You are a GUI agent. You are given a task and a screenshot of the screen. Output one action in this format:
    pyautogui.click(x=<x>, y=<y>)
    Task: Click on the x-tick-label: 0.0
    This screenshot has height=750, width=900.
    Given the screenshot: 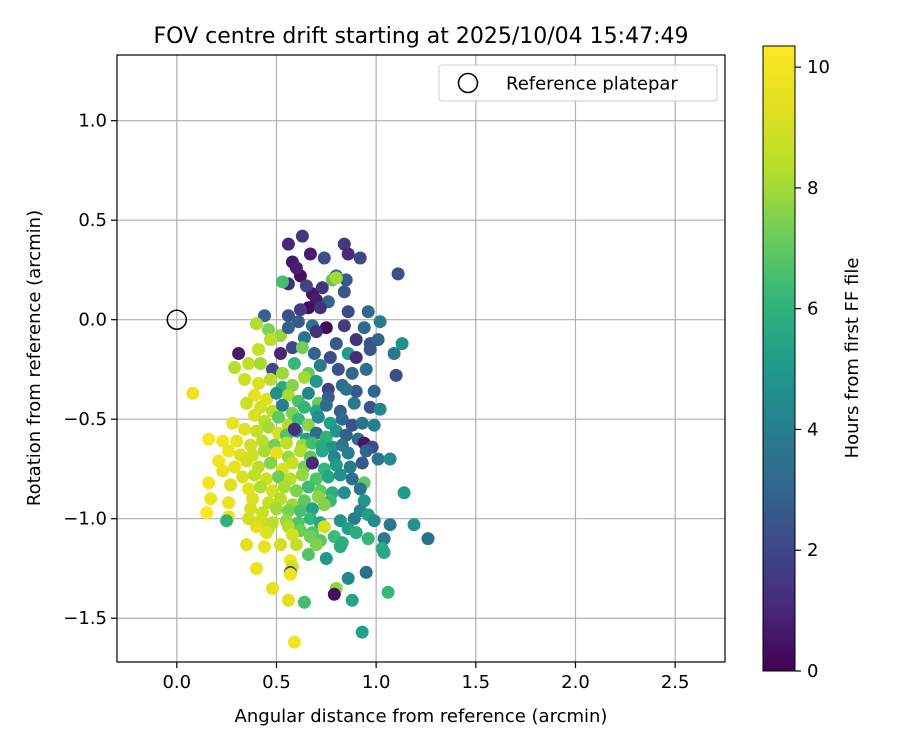 What is the action you would take?
    pyautogui.click(x=176, y=682)
    